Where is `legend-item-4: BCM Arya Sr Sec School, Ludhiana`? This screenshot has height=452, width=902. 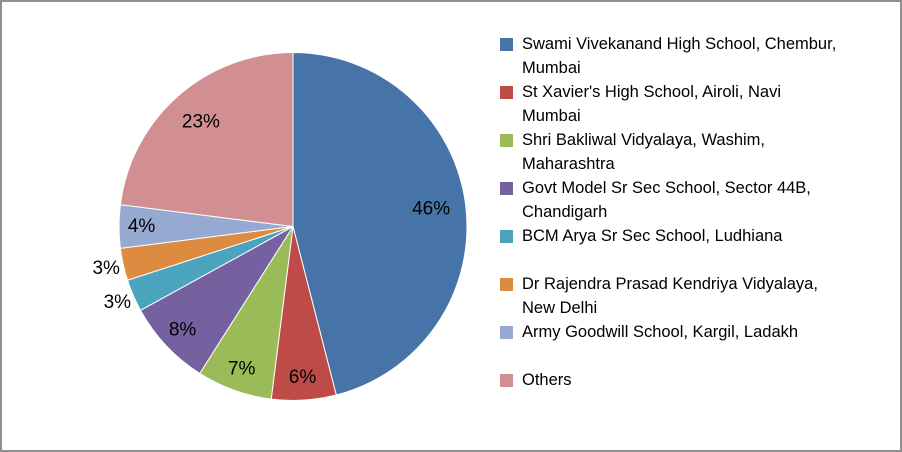 legend-item-4: BCM Arya Sr Sec School, Ludhiana is located at coordinates (698, 248).